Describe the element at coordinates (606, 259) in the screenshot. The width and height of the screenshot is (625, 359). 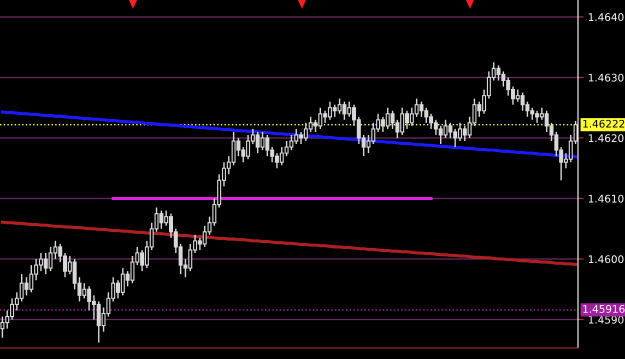
I see `y-tick-label: 1.4600` at that location.